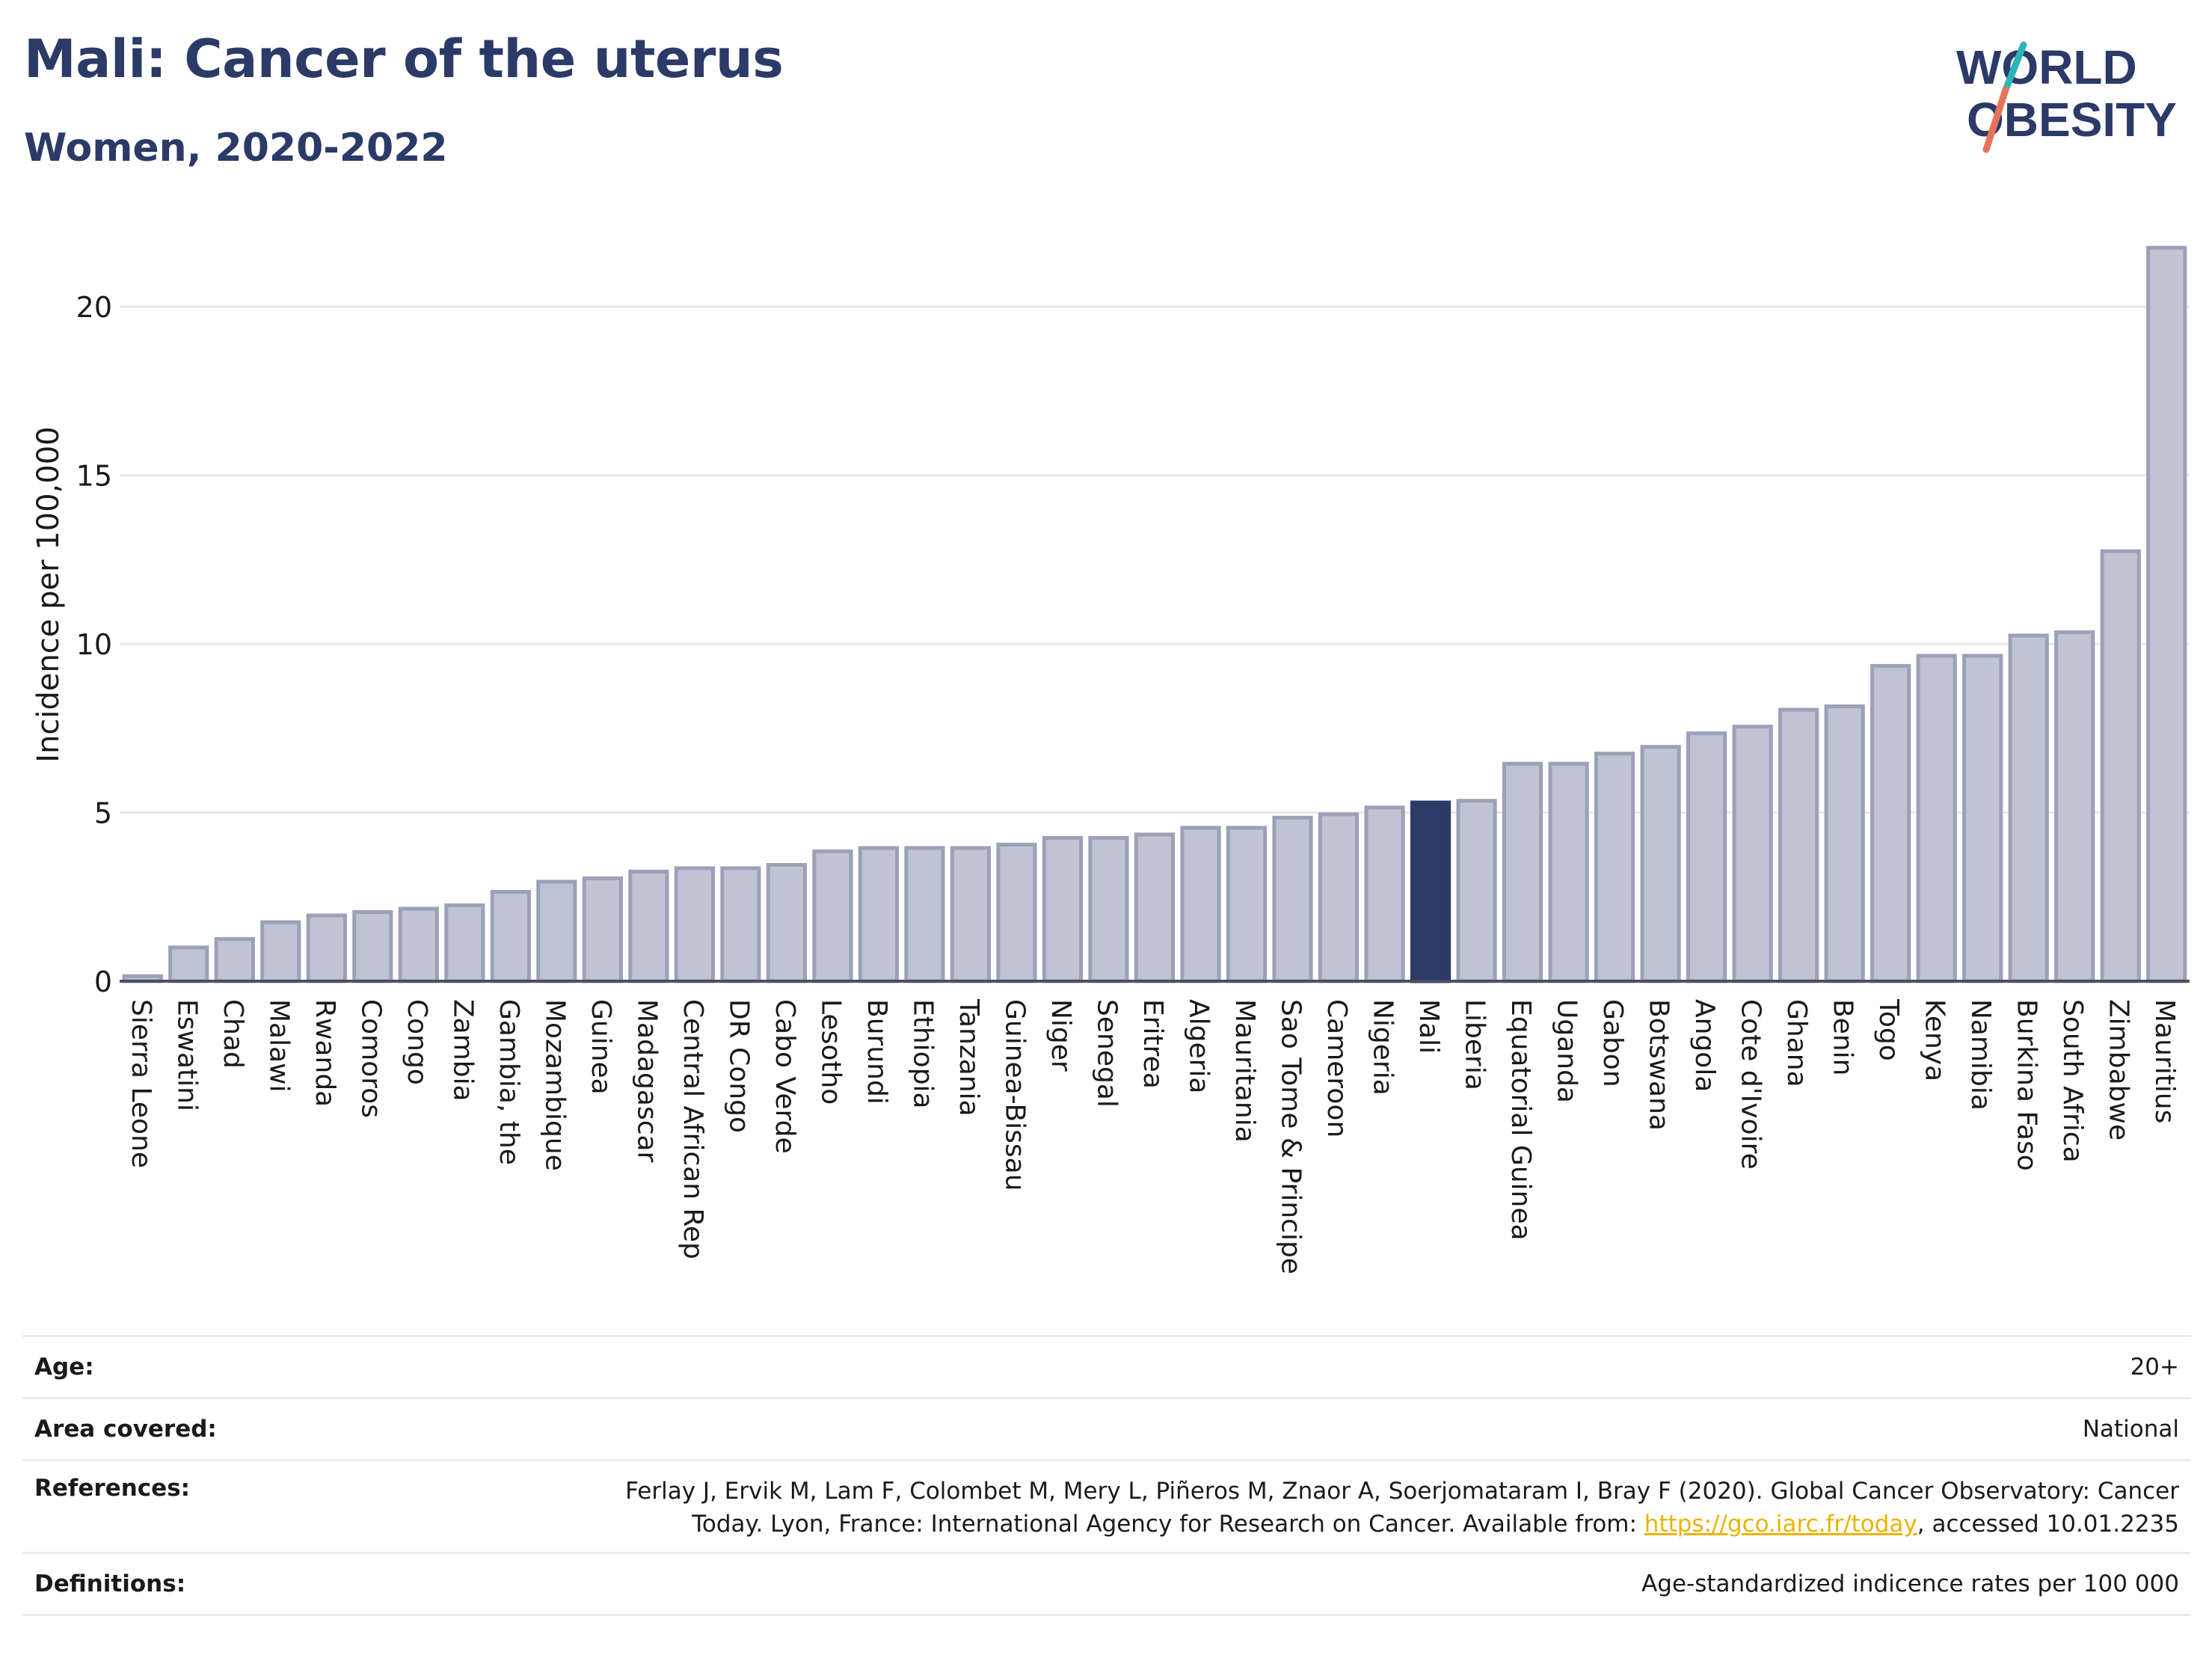  What do you see at coordinates (1383, 1047) in the screenshot?
I see `x-tick-label: Nigeria` at bounding box center [1383, 1047].